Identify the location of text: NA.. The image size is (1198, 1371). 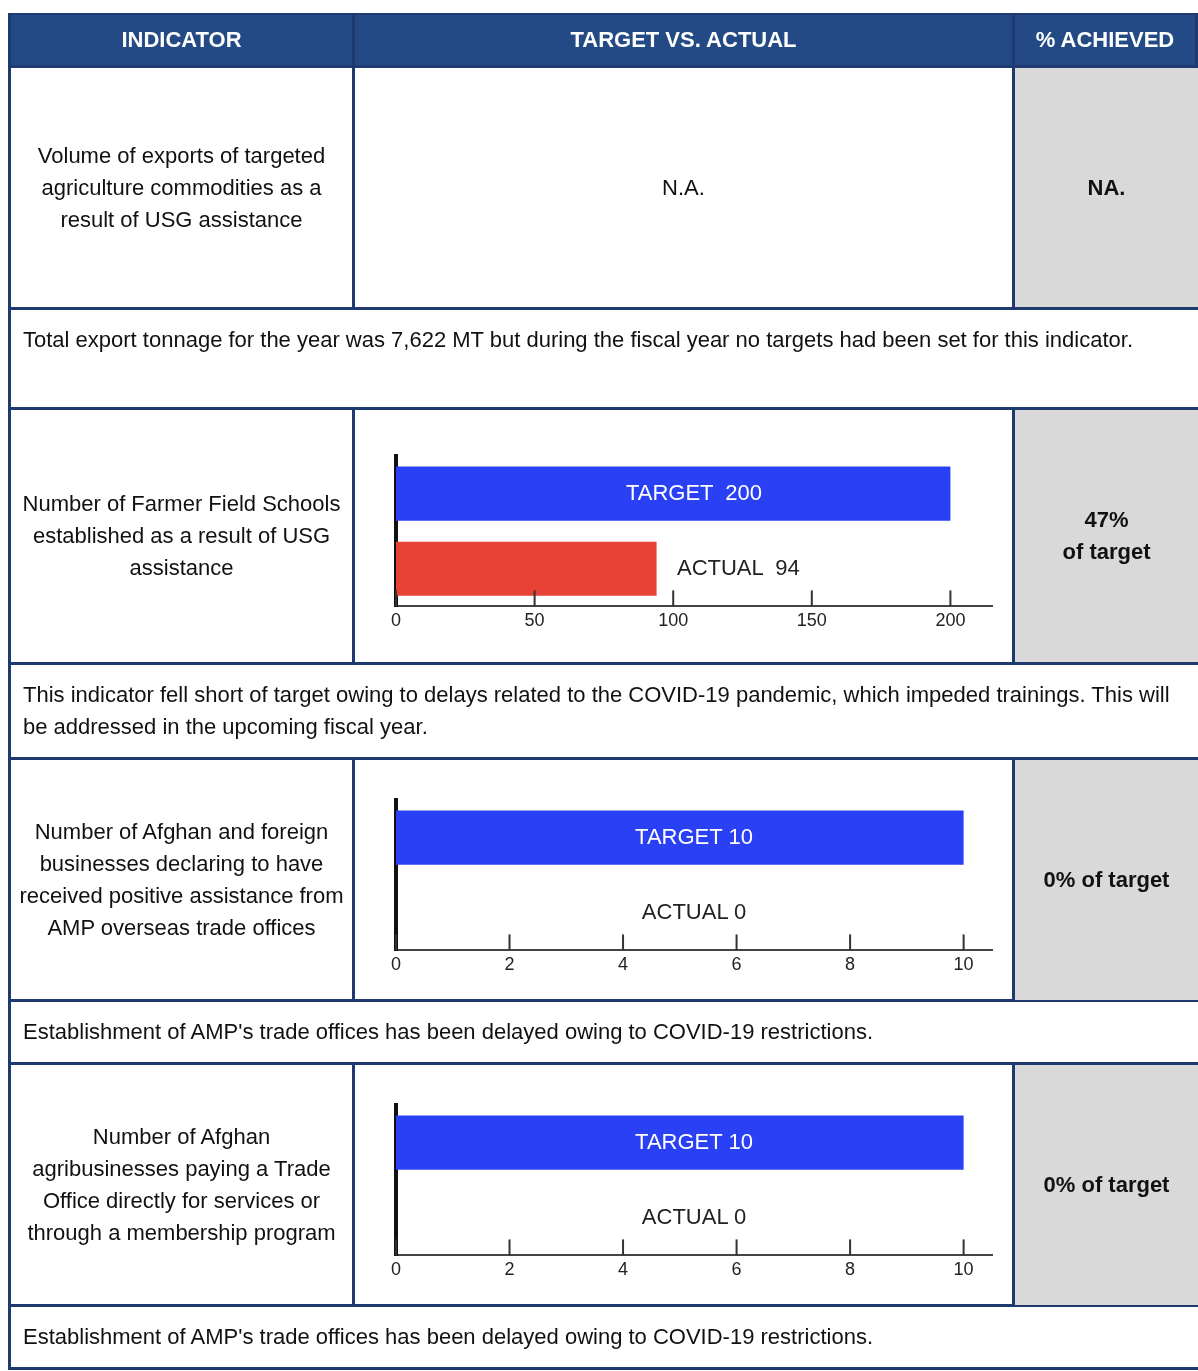
(1106, 187).